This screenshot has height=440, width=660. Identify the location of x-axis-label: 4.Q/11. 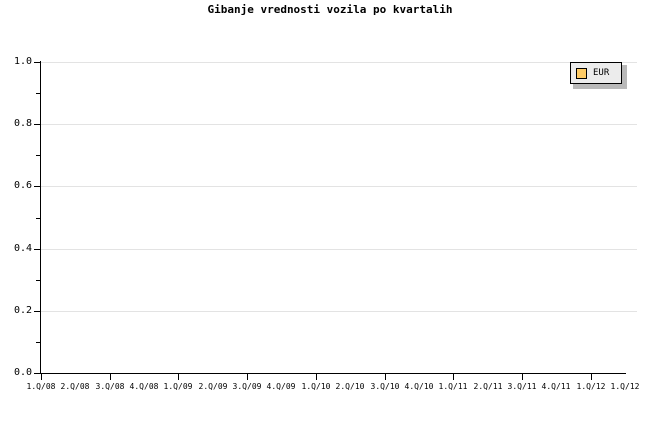
(556, 386).